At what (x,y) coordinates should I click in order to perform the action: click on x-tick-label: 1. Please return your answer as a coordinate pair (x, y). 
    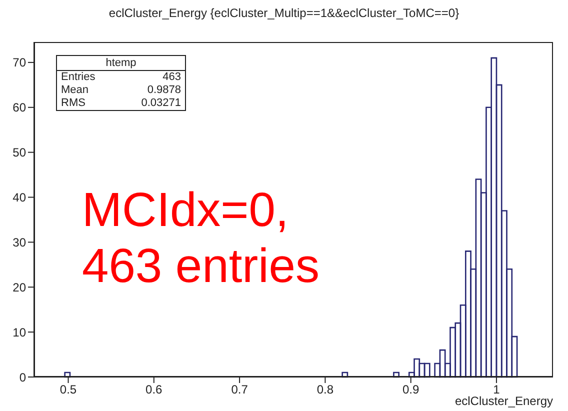
    Looking at the image, I should click on (496, 389).